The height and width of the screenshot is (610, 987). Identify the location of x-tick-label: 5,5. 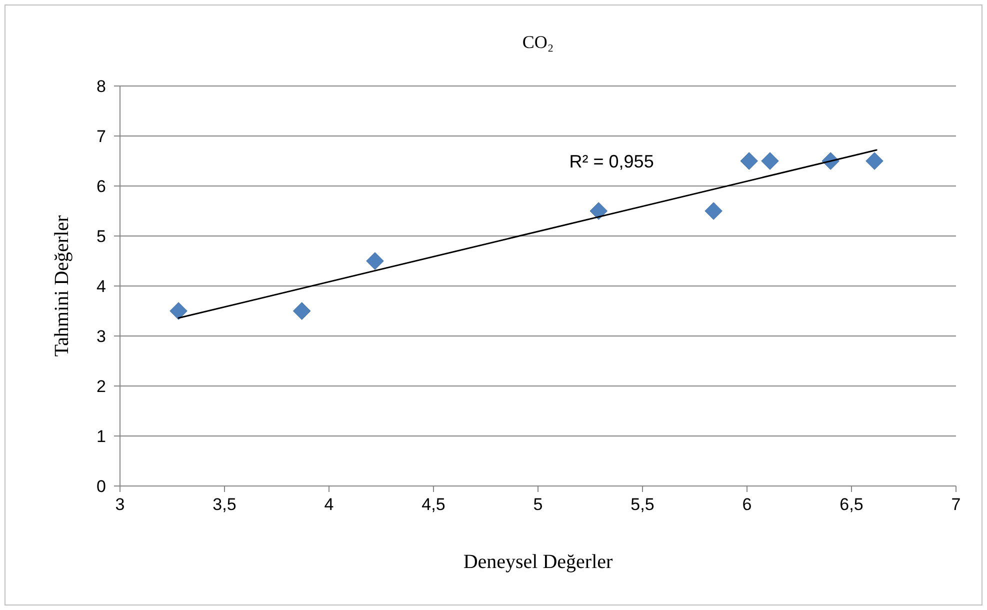
(642, 504).